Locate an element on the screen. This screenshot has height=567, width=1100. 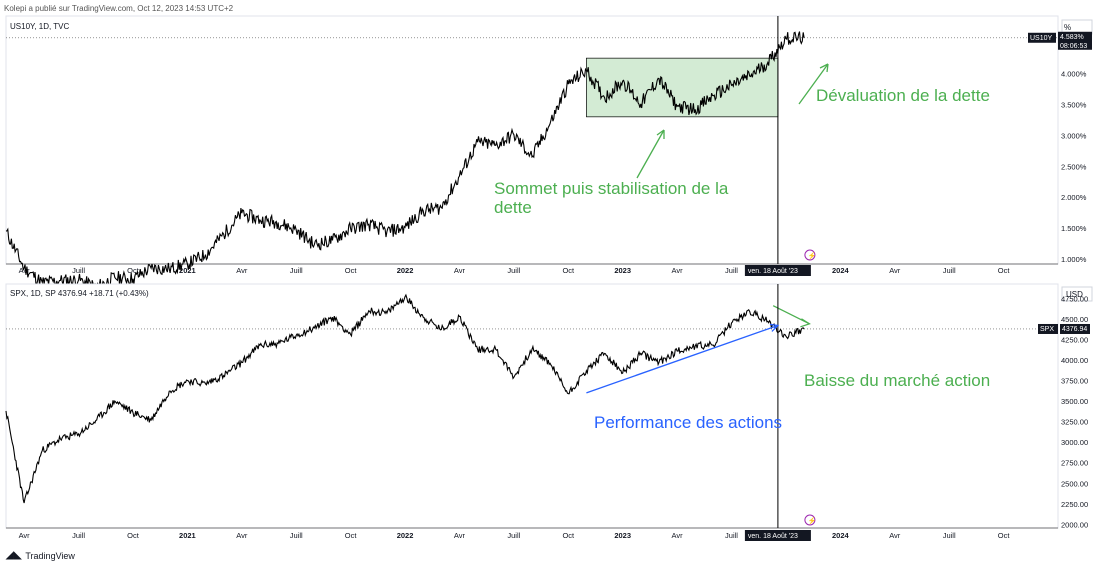
top-event-icon: ⚡ is located at coordinates (810, 255).